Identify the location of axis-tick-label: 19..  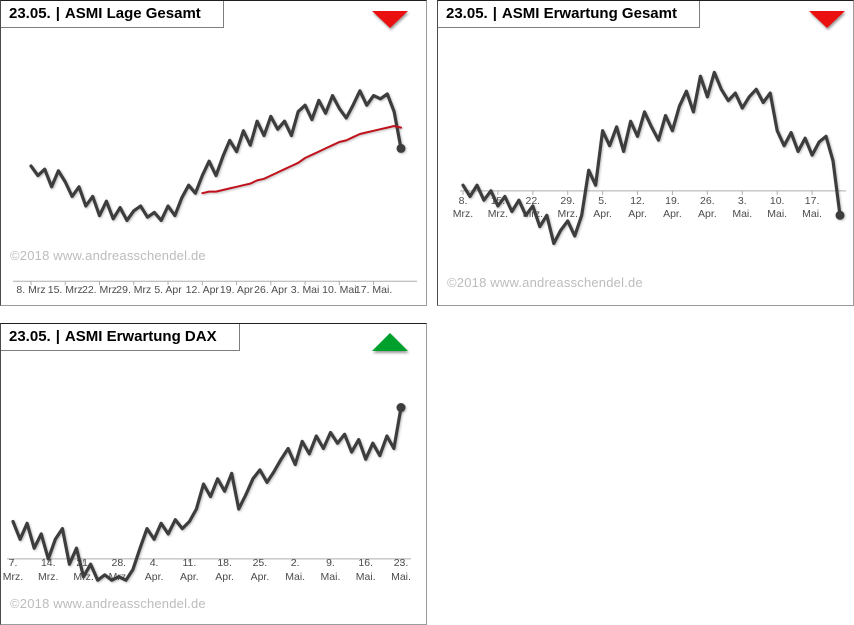
(672, 201).